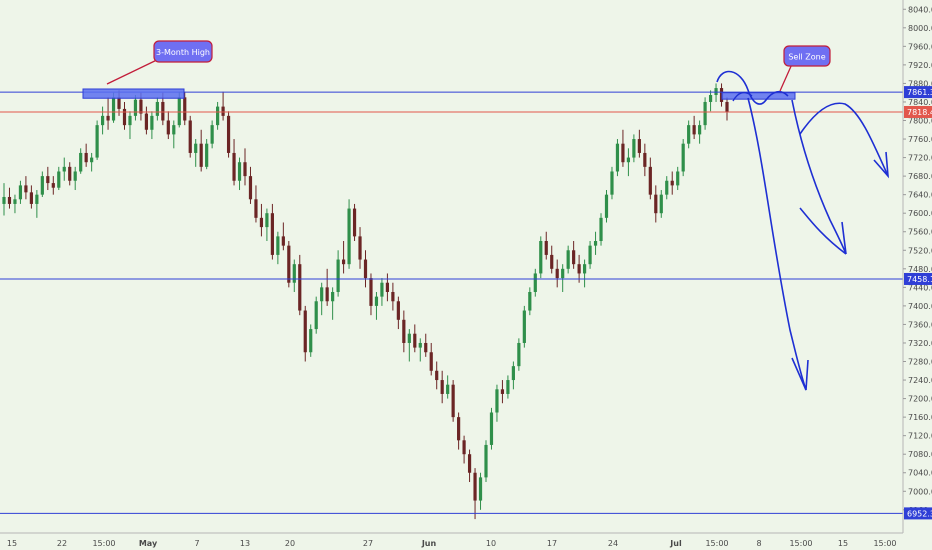  I want to click on price-tick-label: 7880.0, so click(920, 83).